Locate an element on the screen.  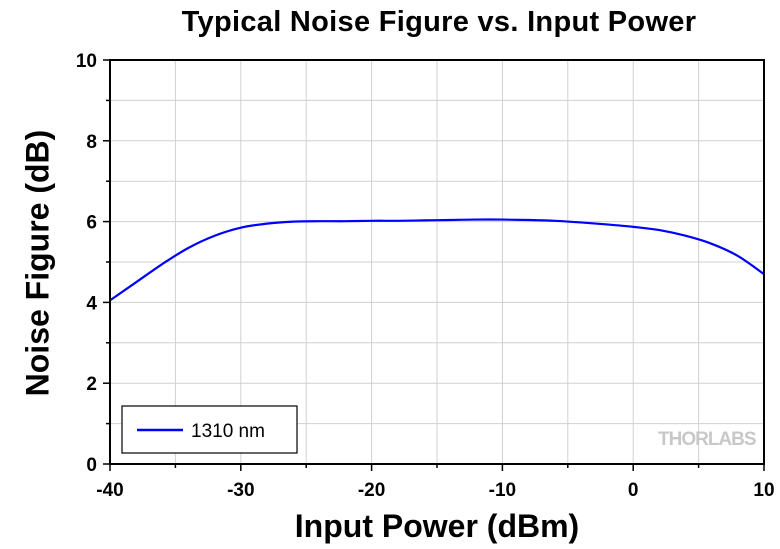
series-layer is located at coordinates (437, 260).